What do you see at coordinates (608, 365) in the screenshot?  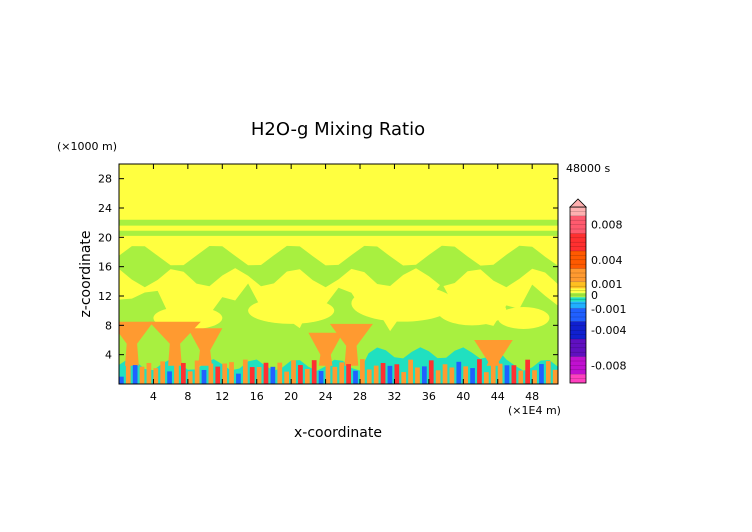 I see `colorbar-label: -0.008` at bounding box center [608, 365].